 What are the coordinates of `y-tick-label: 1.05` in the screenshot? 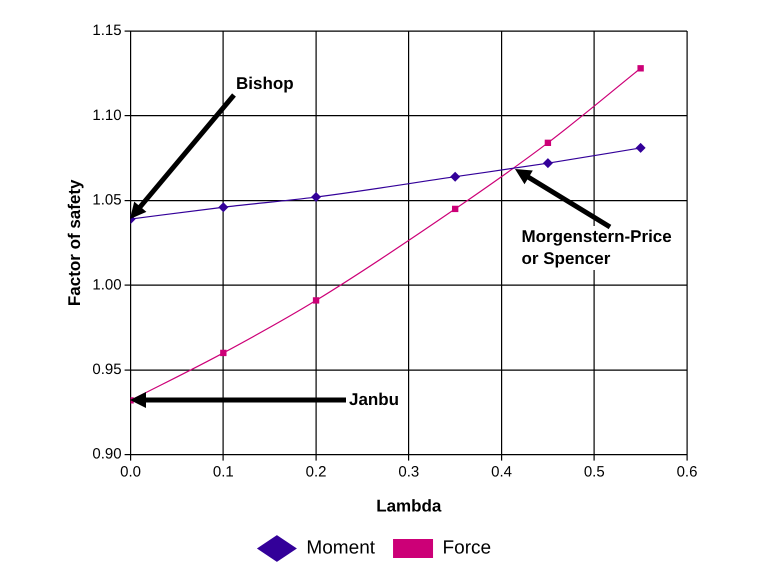 It's located at (107, 200).